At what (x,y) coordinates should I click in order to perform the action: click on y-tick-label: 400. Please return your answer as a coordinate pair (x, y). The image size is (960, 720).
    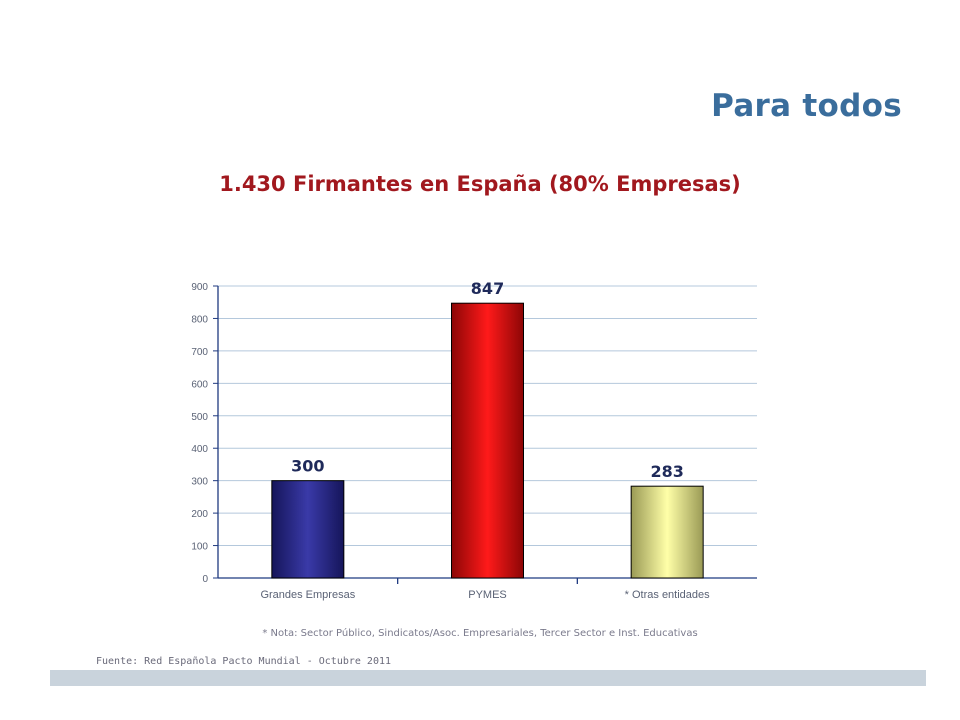
    Looking at the image, I should click on (199, 449).